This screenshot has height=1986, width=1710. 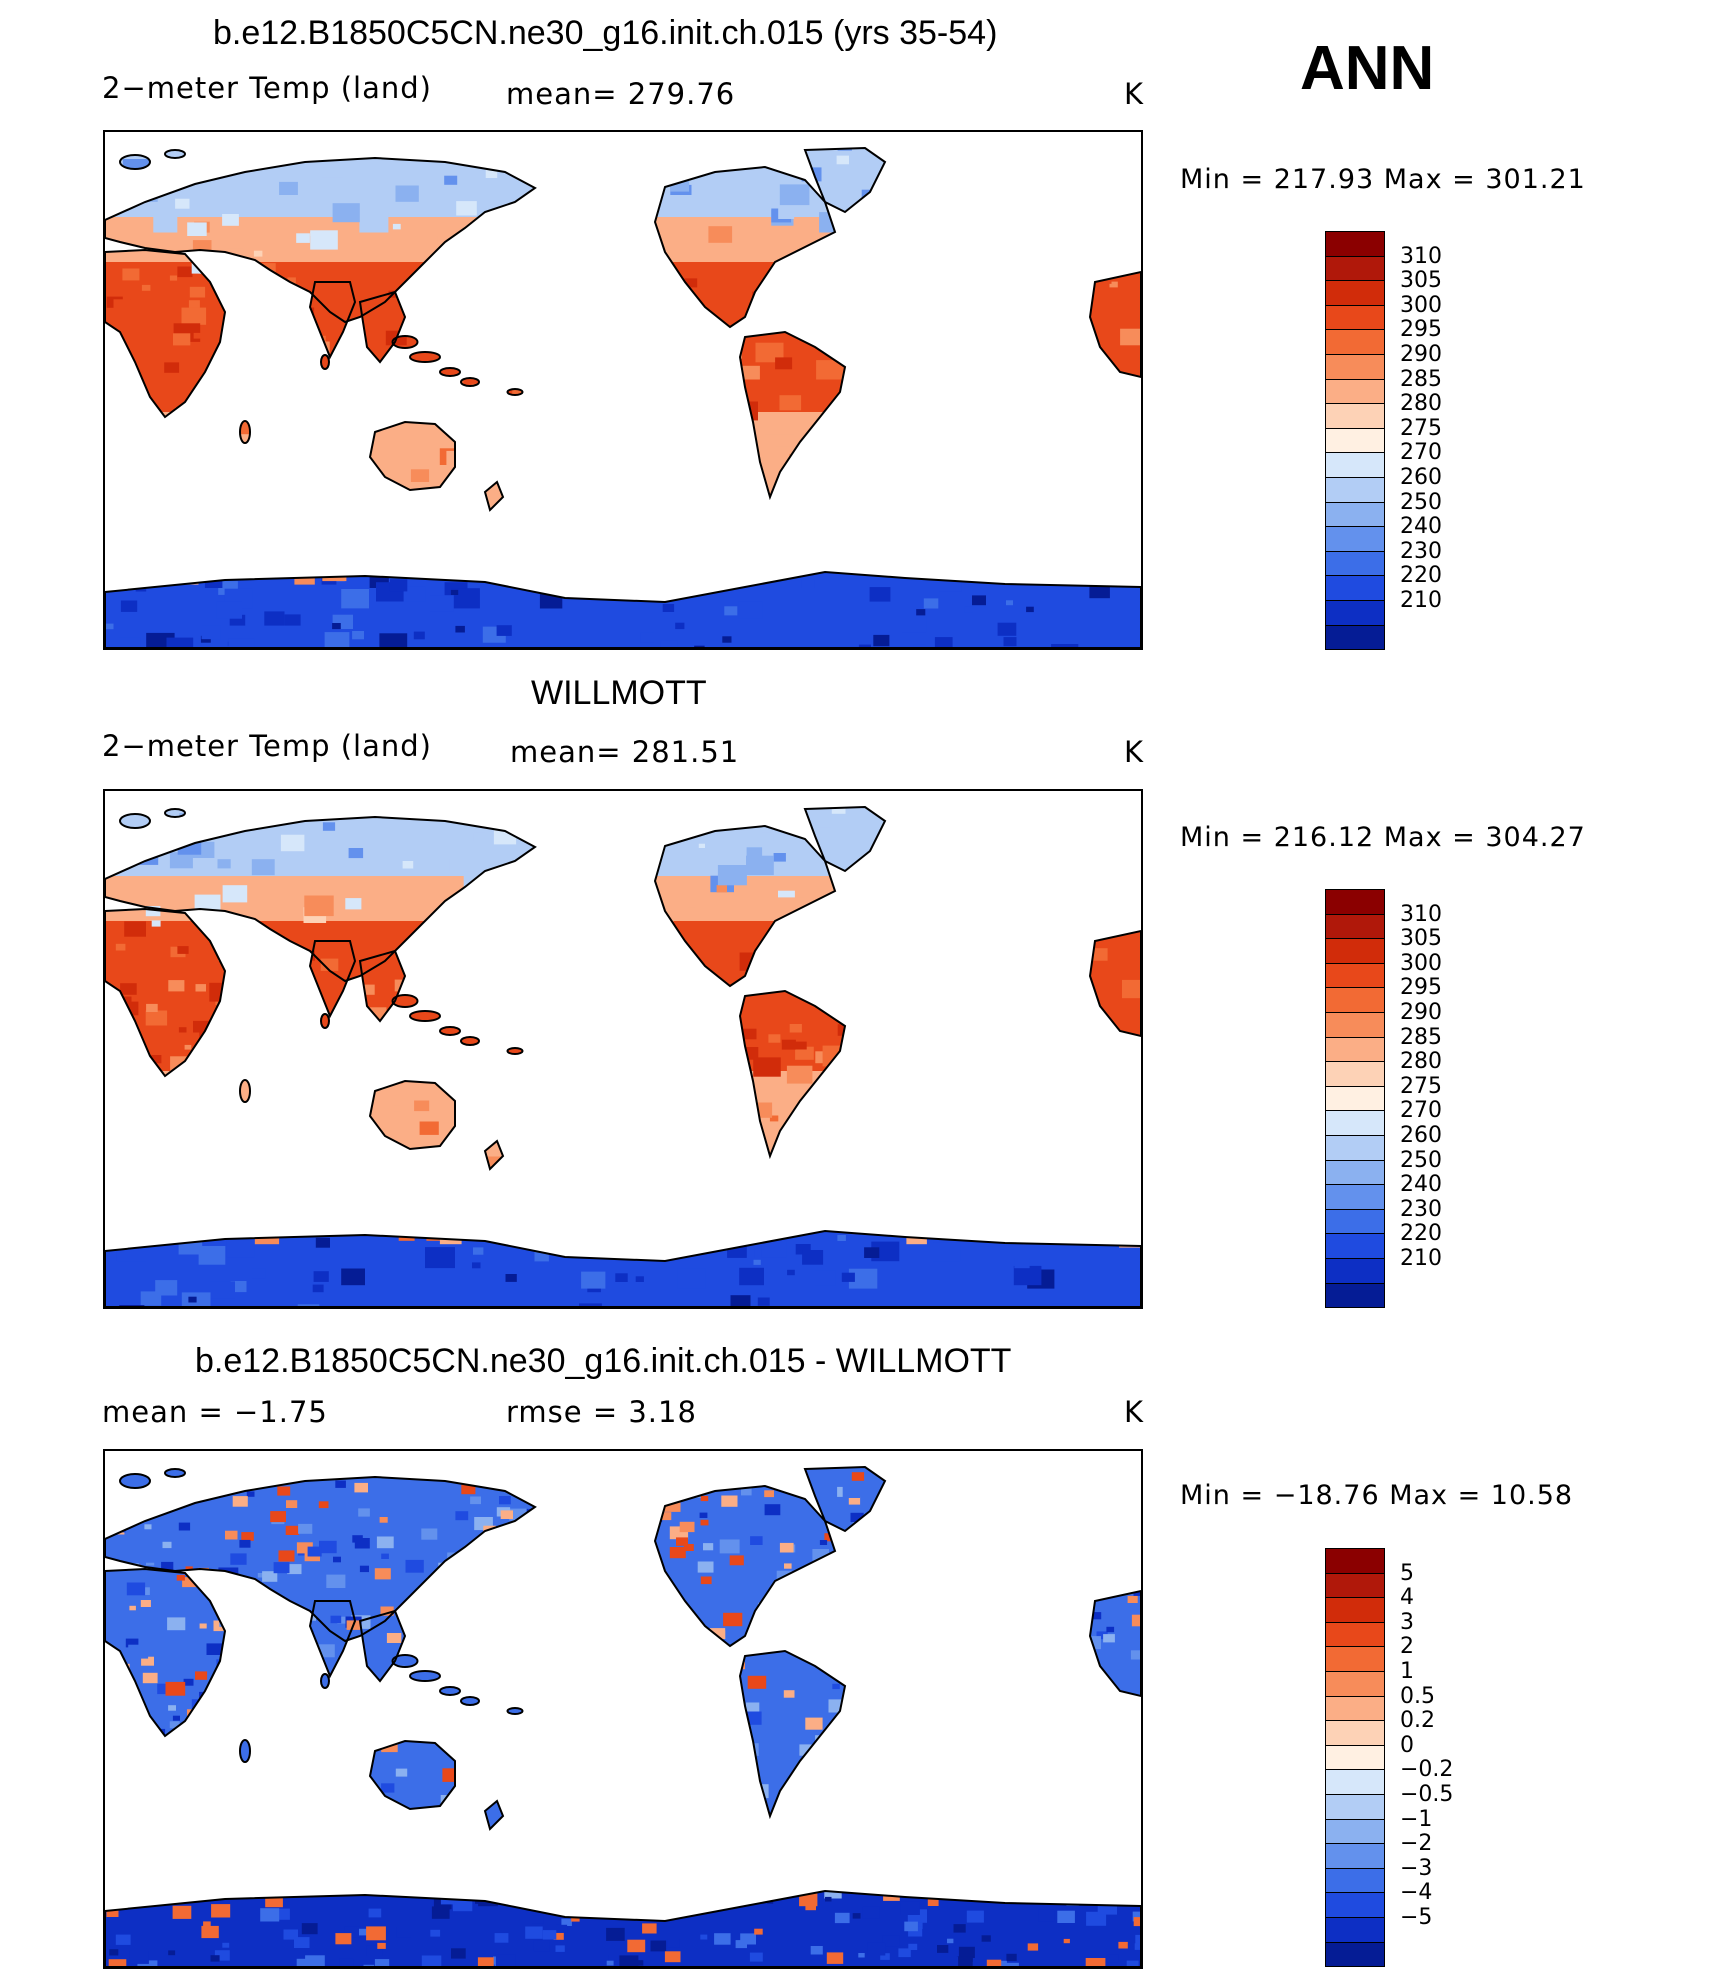 I want to click on colorbar-label: 0, so click(x=1407, y=1745).